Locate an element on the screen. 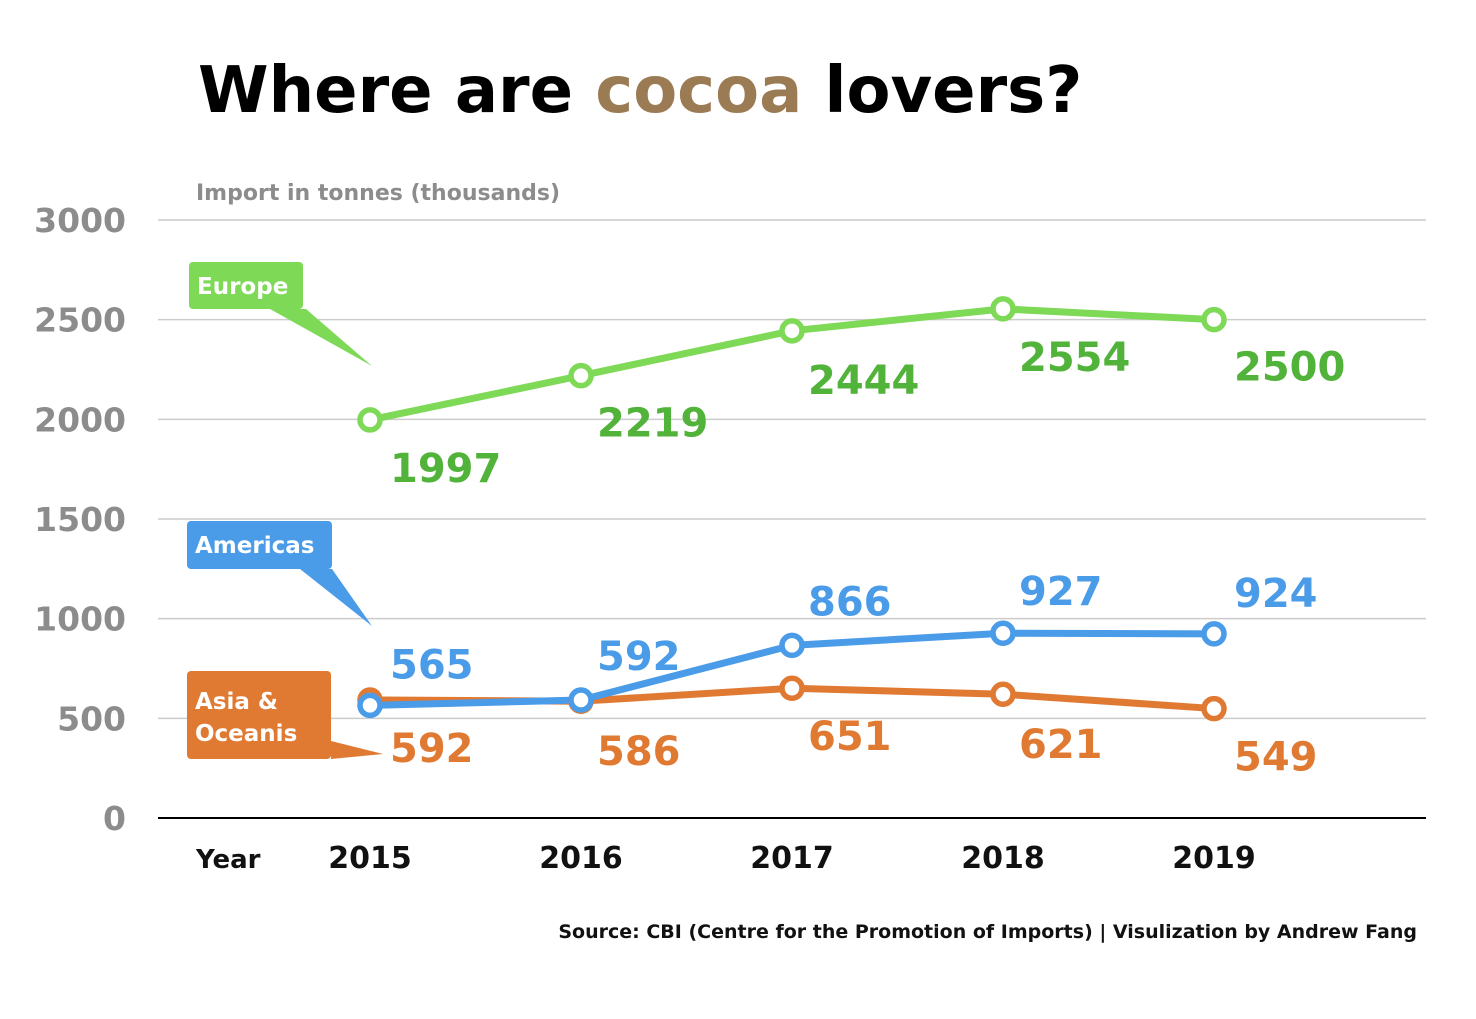  data-label-asia-2017: 651 is located at coordinates (850, 737).